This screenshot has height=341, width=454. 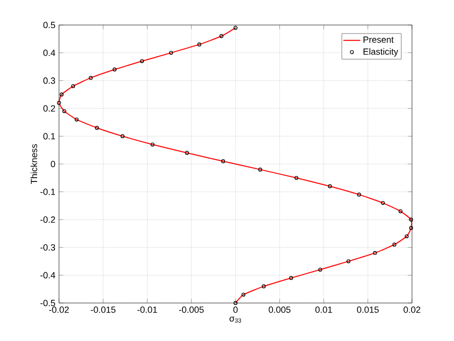 What do you see at coordinates (147, 309) in the screenshot?
I see `x-tick-label: -0.01` at bounding box center [147, 309].